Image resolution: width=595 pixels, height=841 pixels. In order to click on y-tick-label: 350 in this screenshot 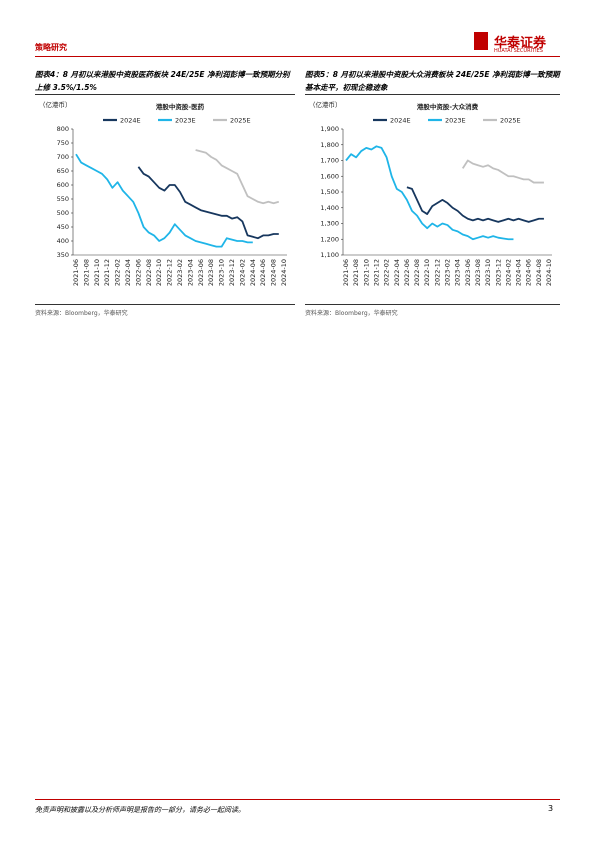, I will do `click(63, 255)`.